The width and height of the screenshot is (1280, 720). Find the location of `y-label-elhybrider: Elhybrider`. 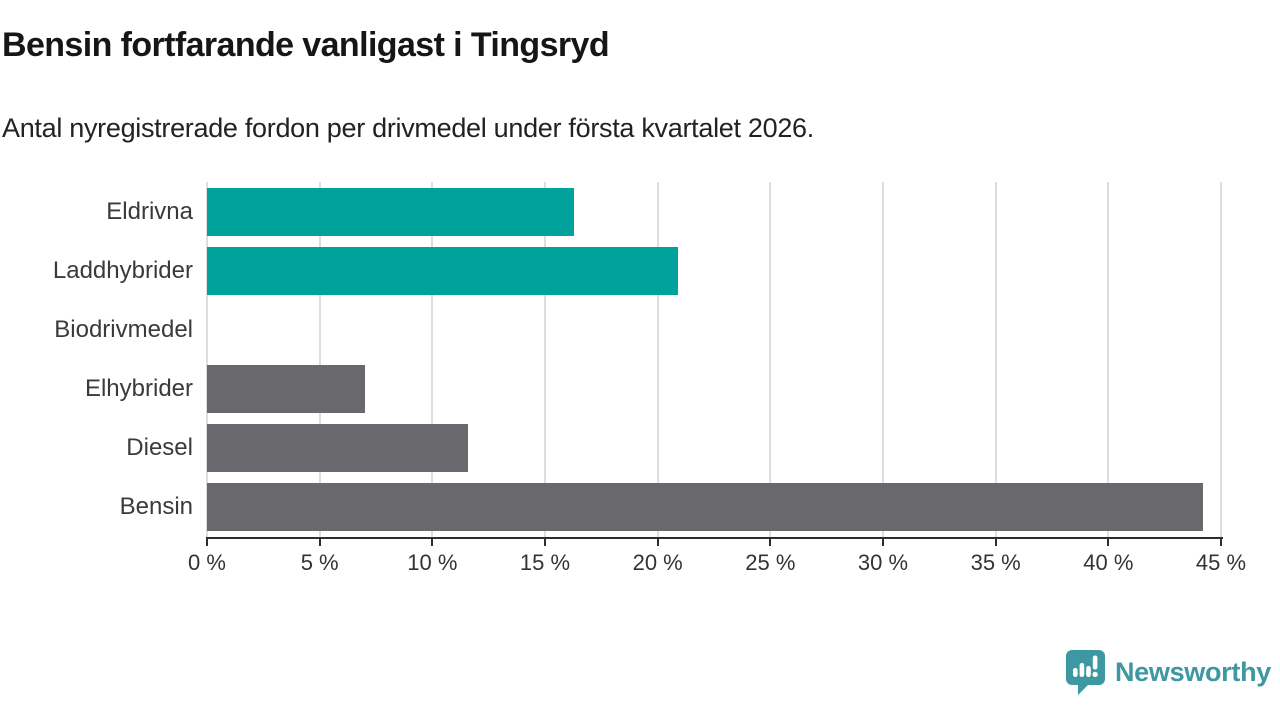

y-label-elhybrider: Elhybrider is located at coordinates (138, 389).